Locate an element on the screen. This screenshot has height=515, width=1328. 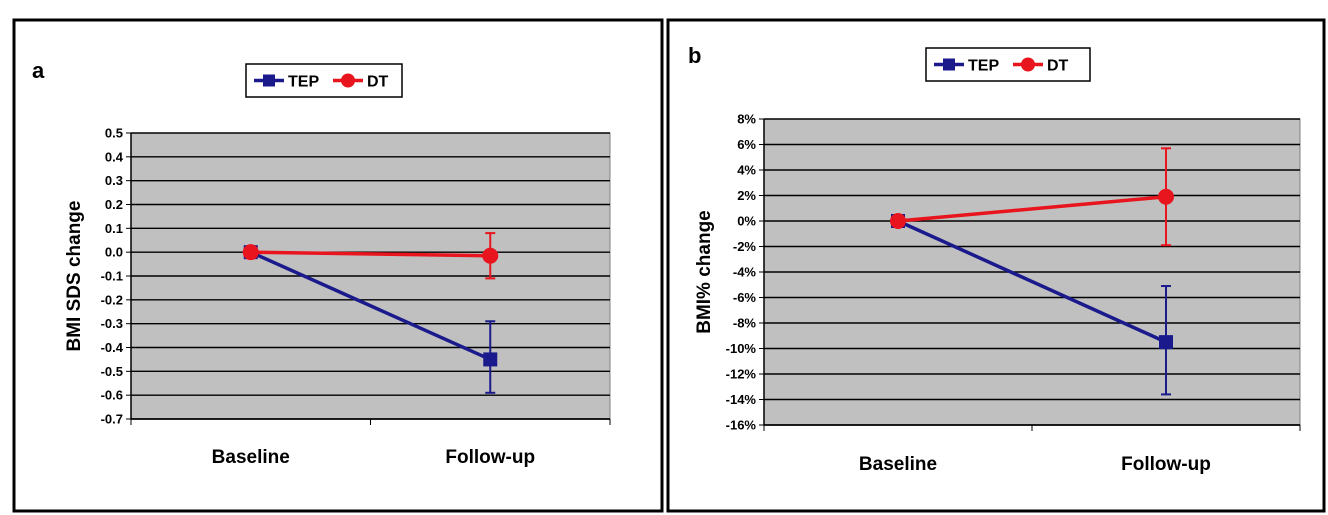
y-tick-label: 6% is located at coordinates (746, 144).